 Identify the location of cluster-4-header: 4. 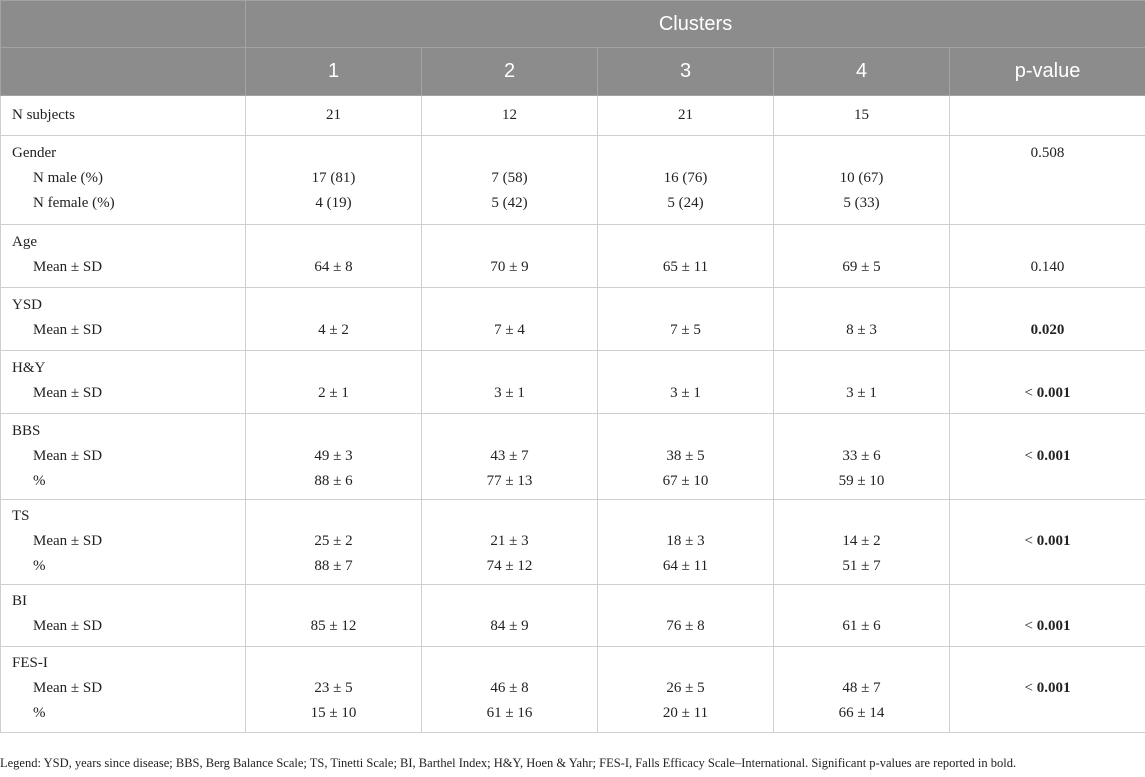
(861, 71).